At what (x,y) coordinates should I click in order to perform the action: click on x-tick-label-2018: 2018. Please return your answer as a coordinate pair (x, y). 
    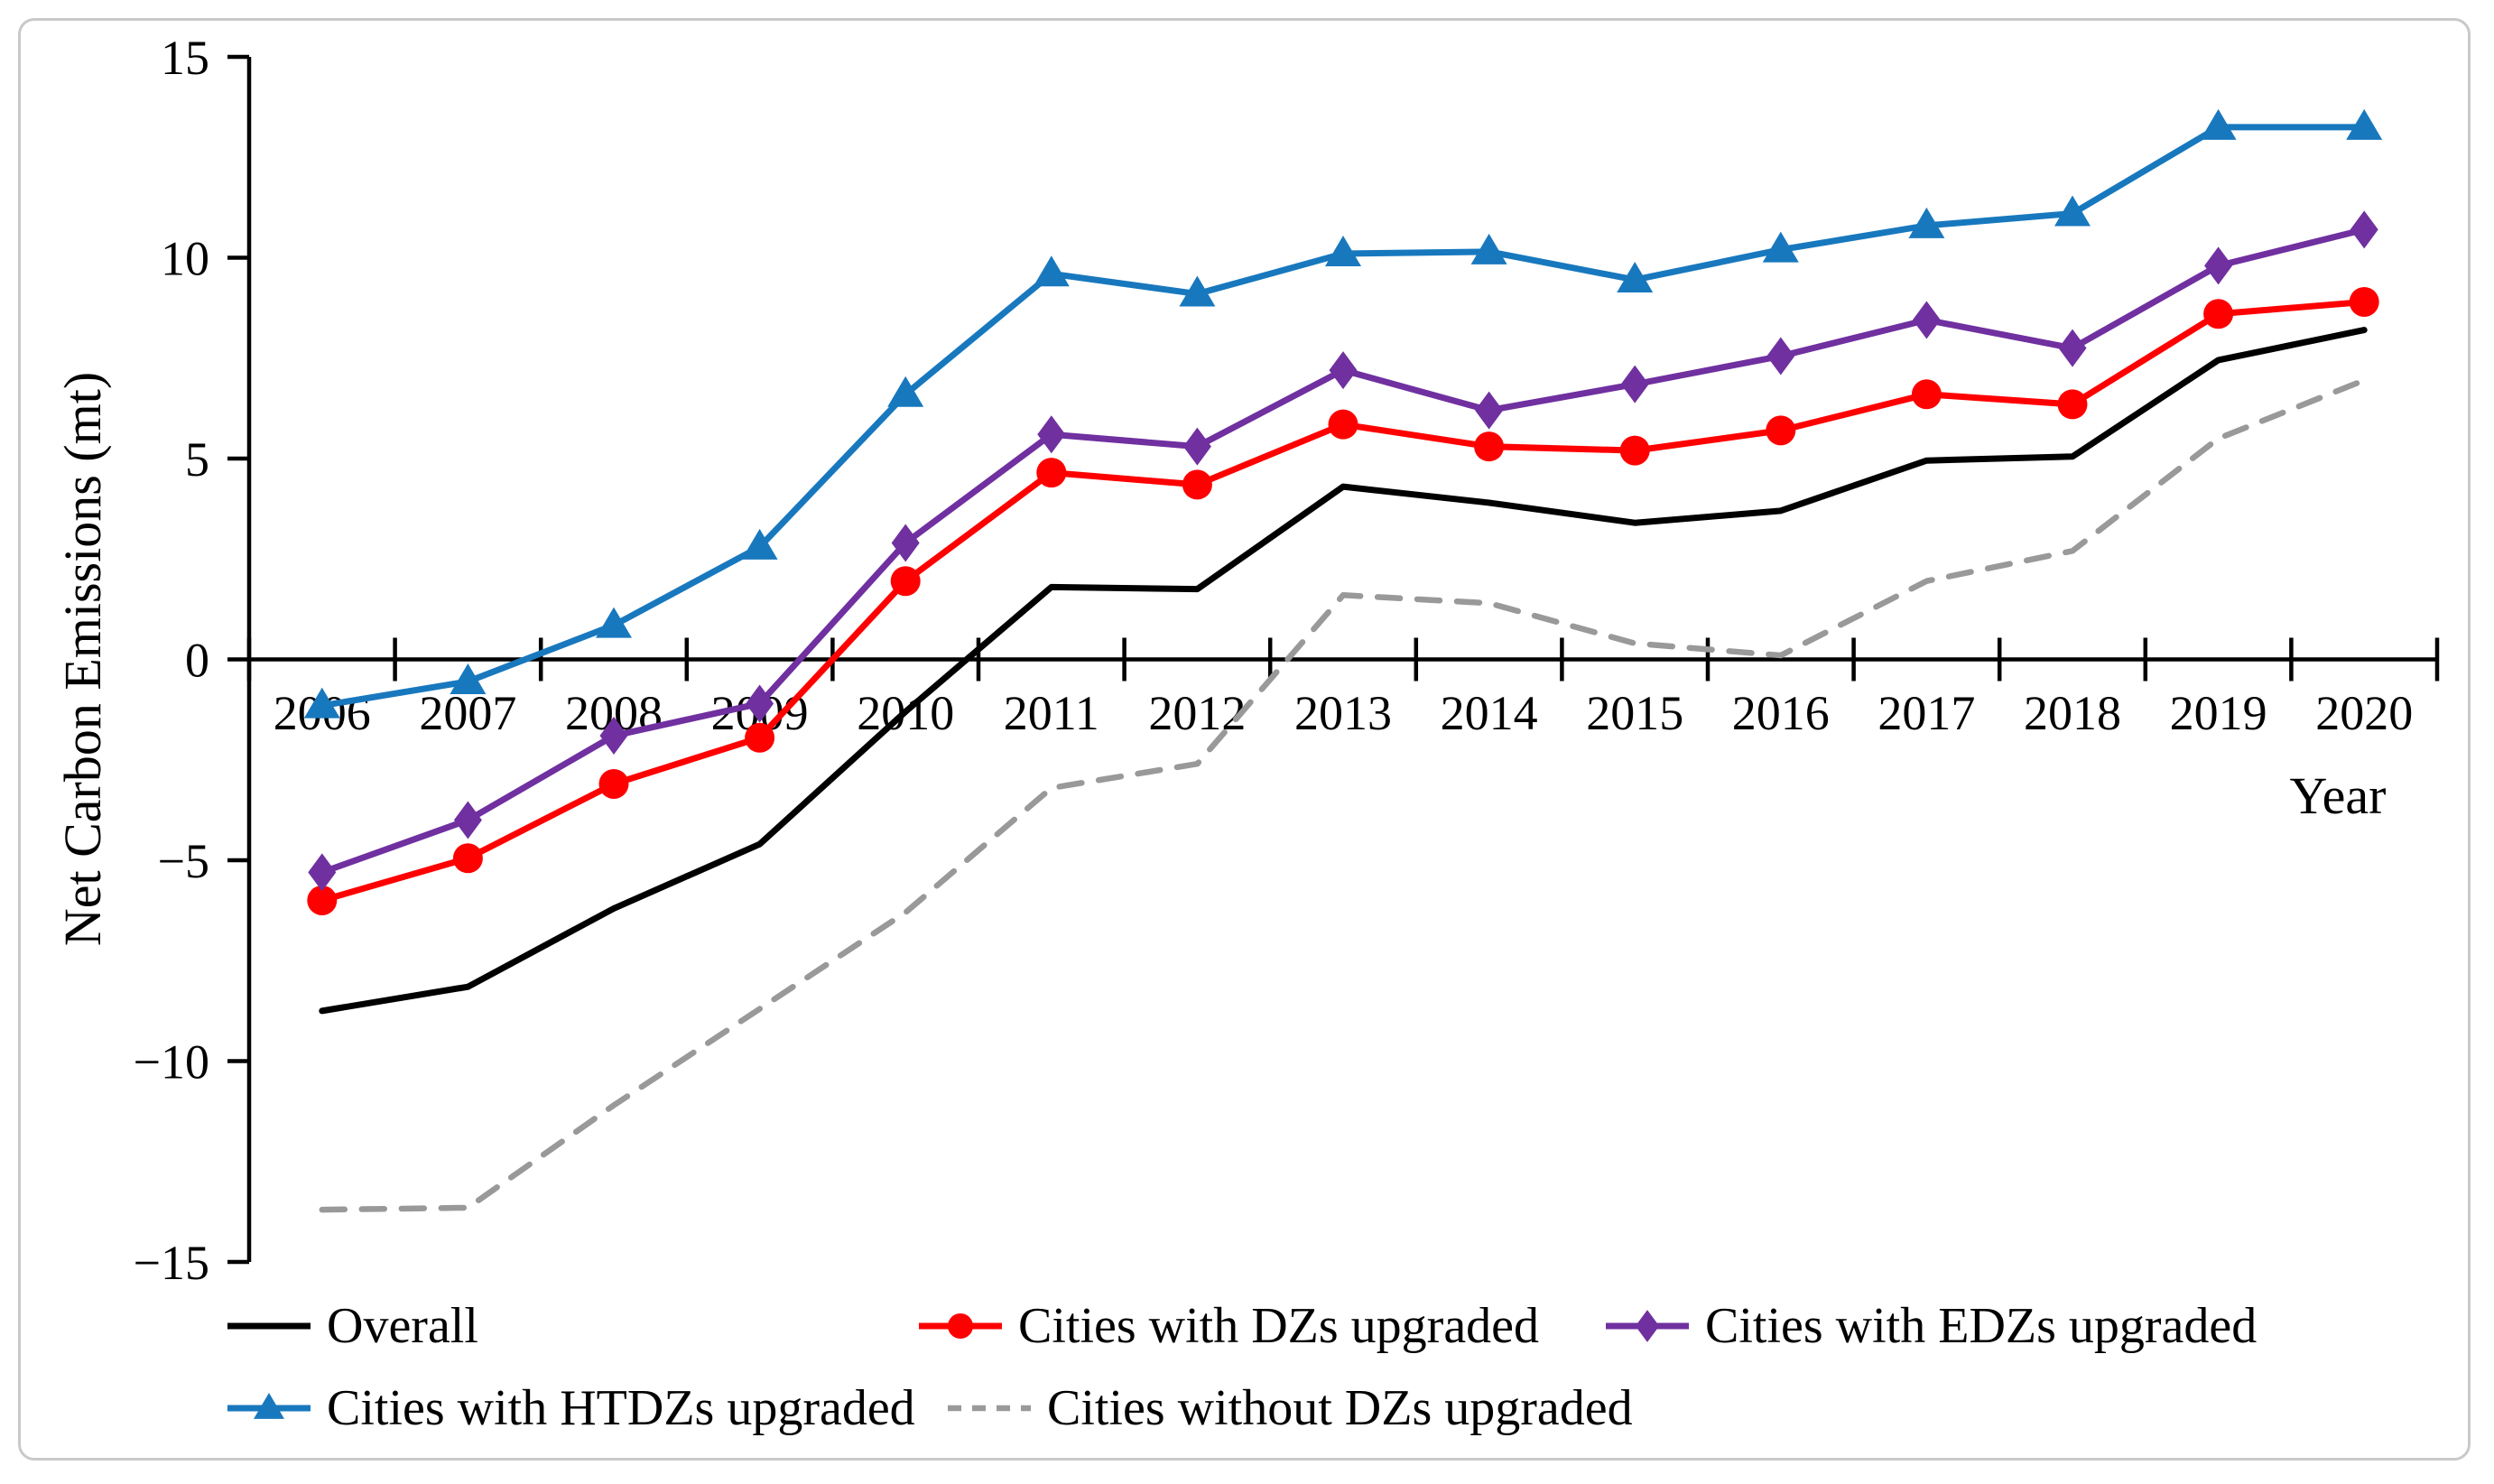
    Looking at the image, I should click on (2072, 713).